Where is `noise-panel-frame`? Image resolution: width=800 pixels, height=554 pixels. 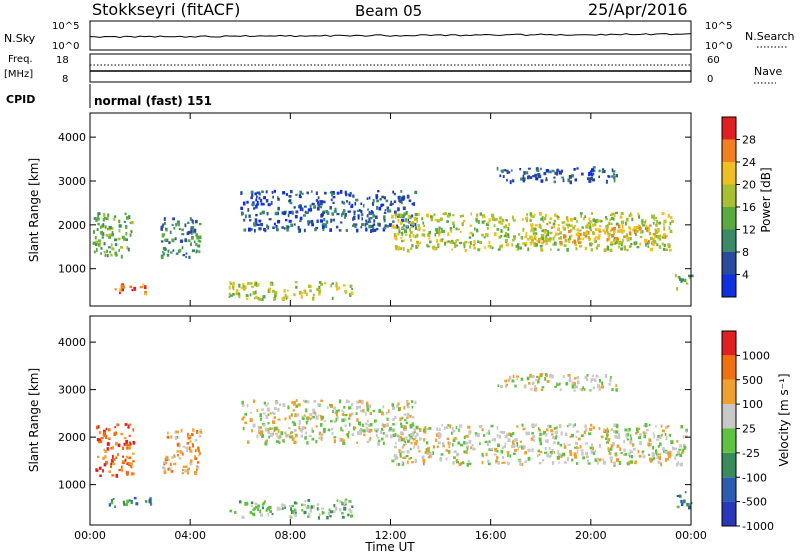
noise-panel-frame is located at coordinates (390, 35).